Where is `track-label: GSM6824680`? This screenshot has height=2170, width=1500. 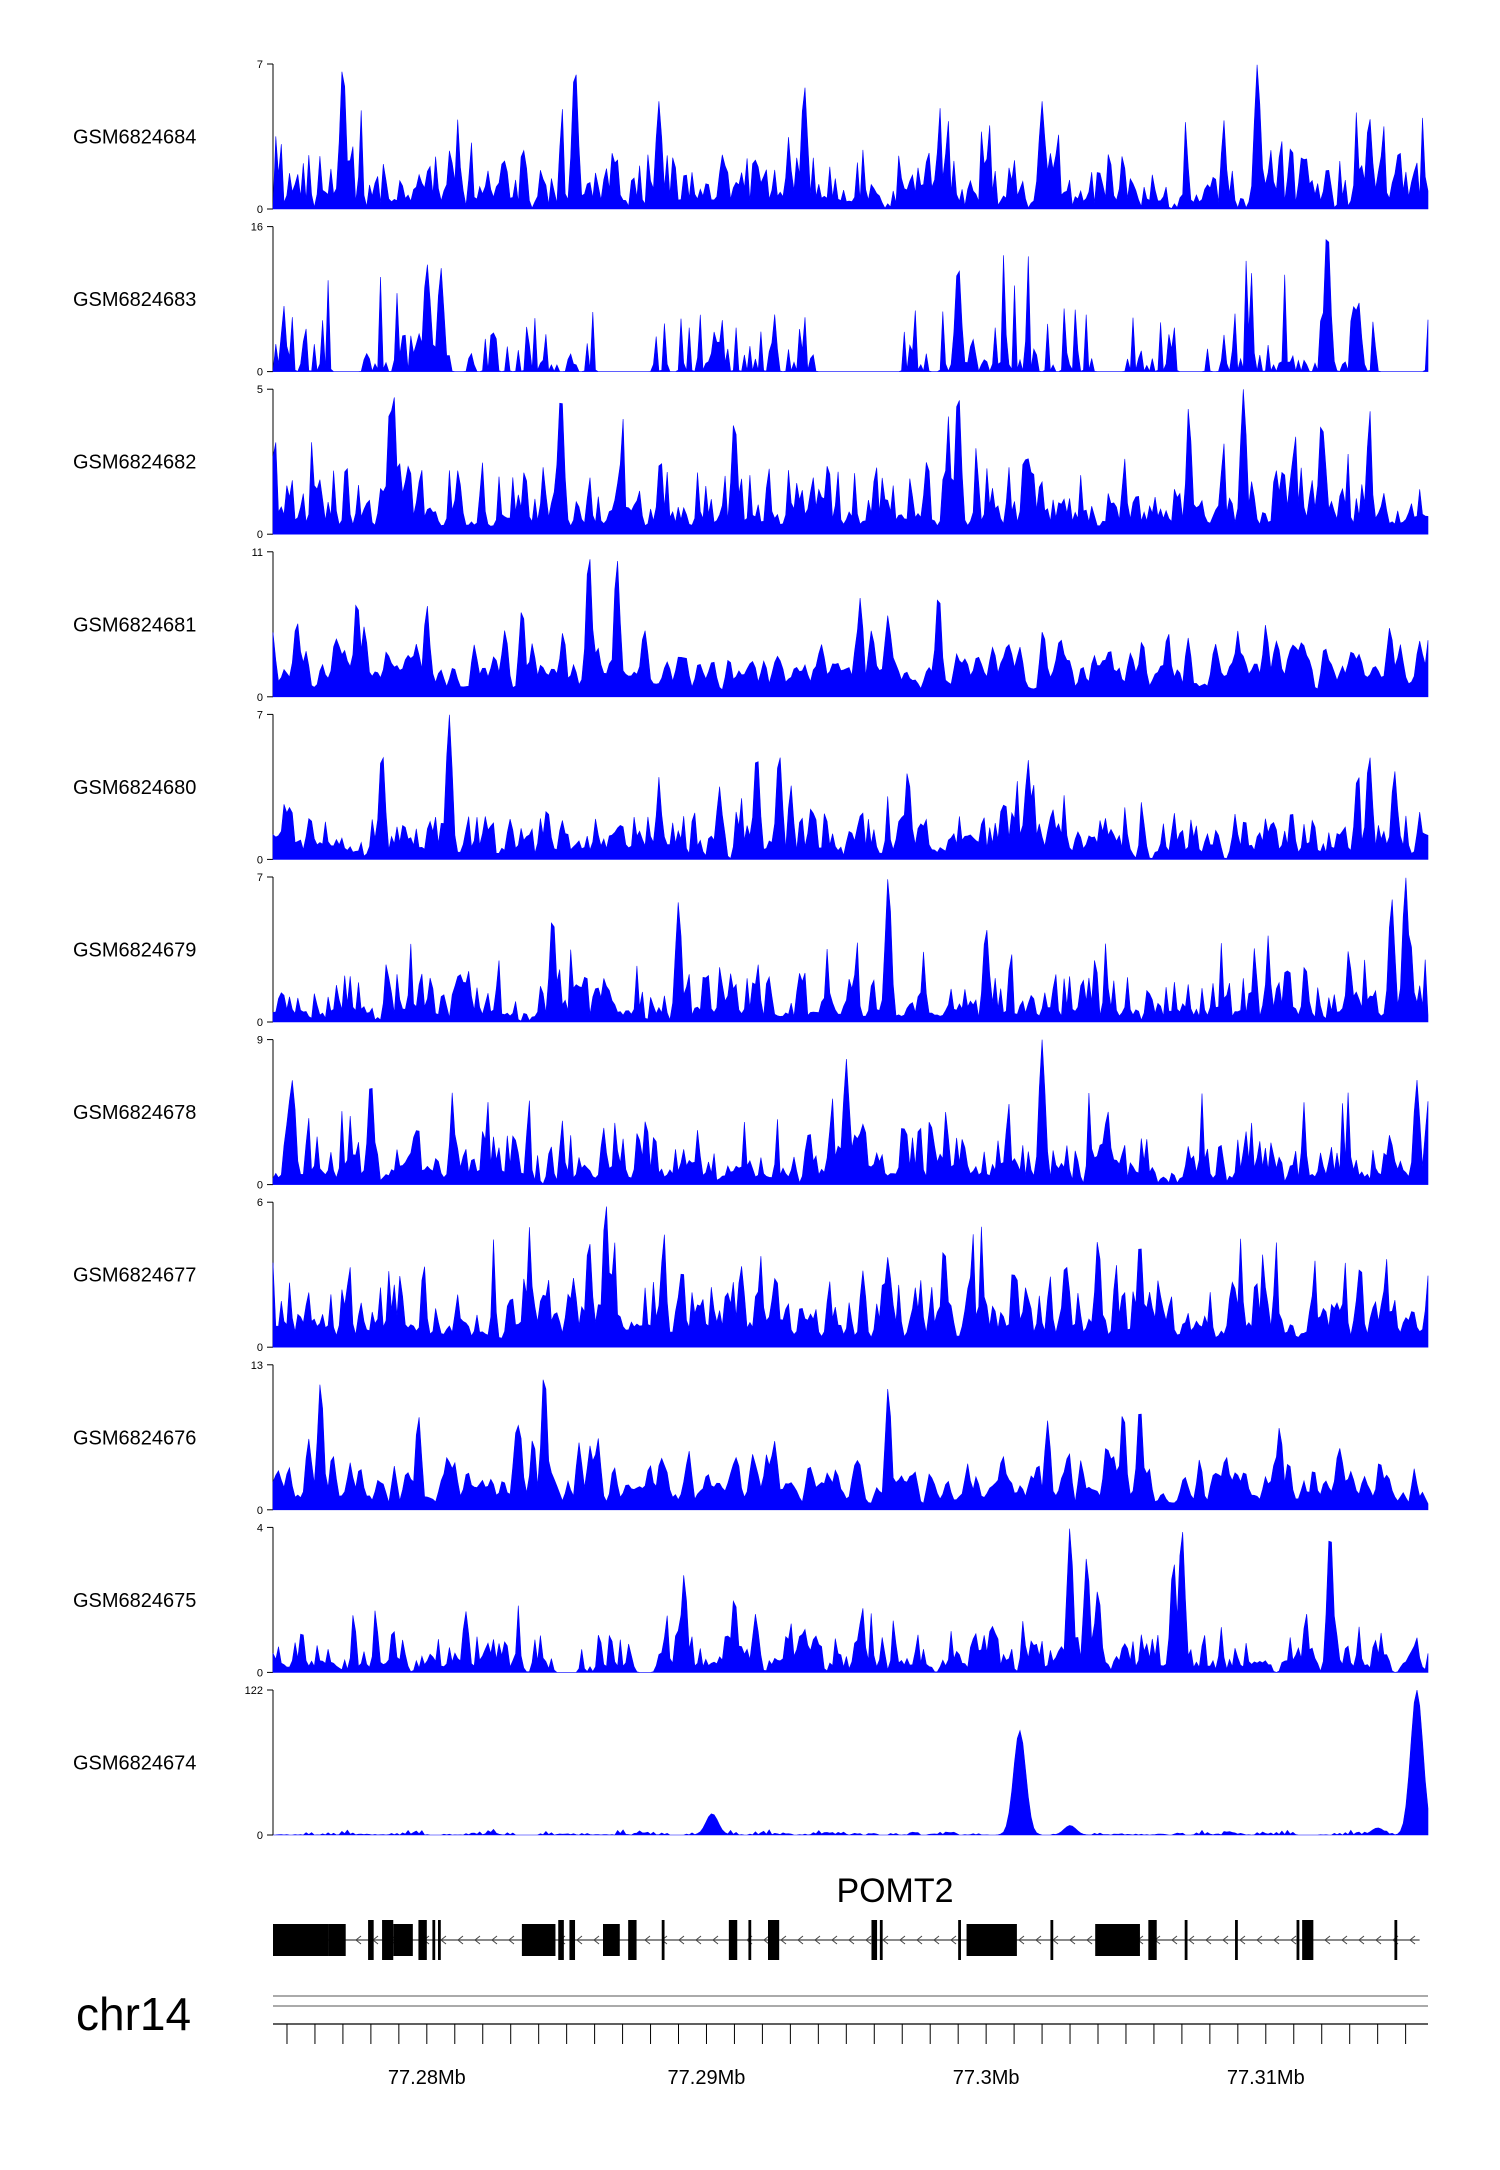
track-label: GSM6824680 is located at coordinates (134, 788).